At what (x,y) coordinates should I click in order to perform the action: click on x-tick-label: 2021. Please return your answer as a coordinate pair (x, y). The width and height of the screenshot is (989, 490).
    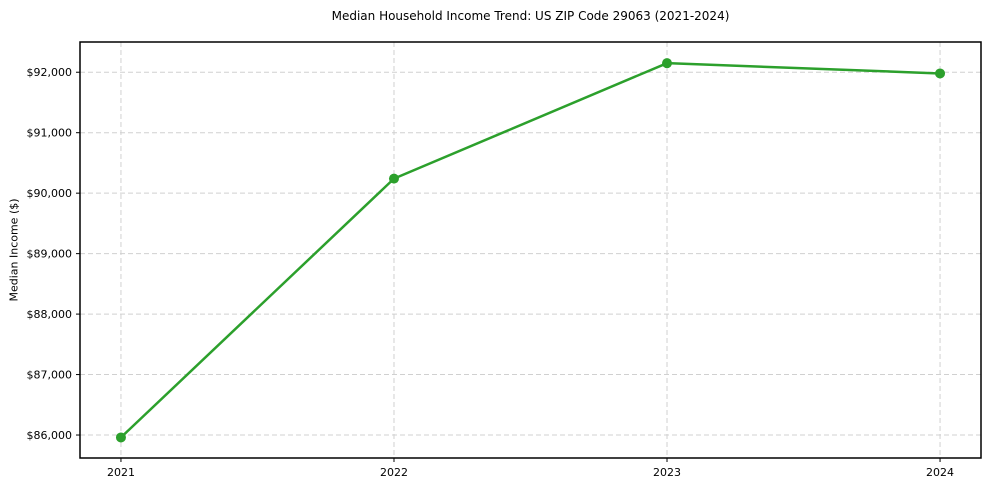
    Looking at the image, I should click on (121, 472).